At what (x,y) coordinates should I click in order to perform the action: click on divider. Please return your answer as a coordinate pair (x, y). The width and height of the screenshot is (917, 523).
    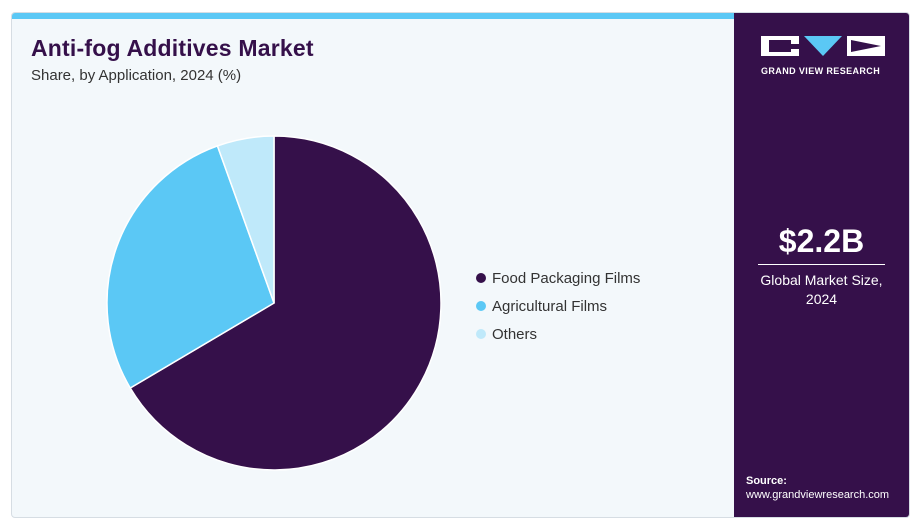
    Looking at the image, I should click on (821, 264).